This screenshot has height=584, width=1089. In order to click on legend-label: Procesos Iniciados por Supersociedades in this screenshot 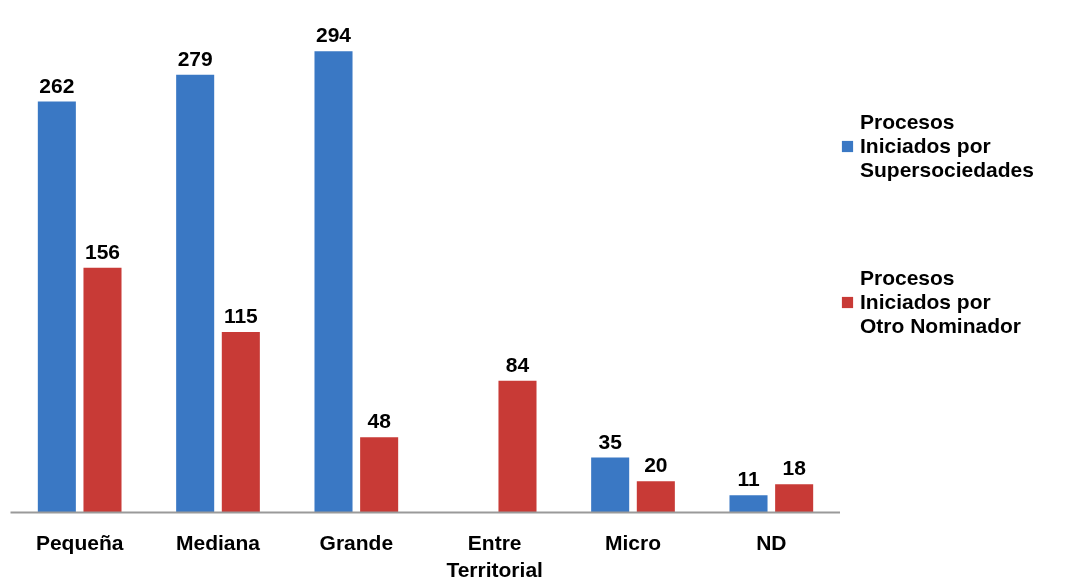, I will do `click(947, 146)`.